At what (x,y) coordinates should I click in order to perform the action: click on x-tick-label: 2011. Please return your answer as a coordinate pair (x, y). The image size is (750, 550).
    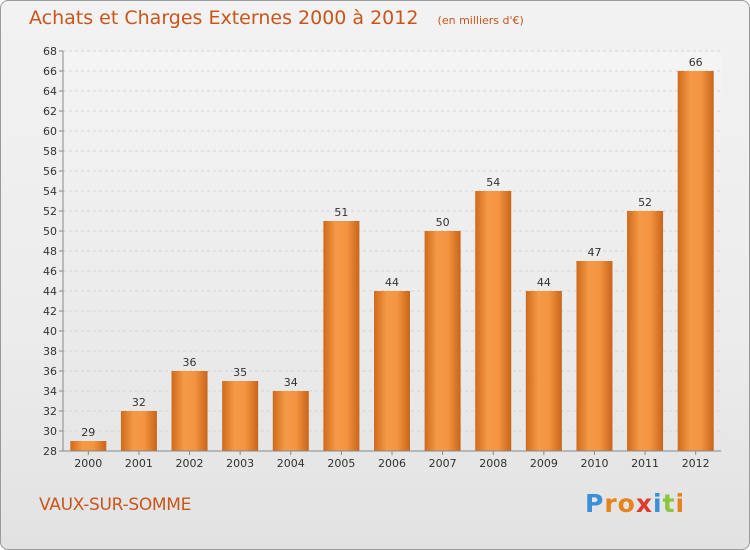
    Looking at the image, I should click on (645, 463).